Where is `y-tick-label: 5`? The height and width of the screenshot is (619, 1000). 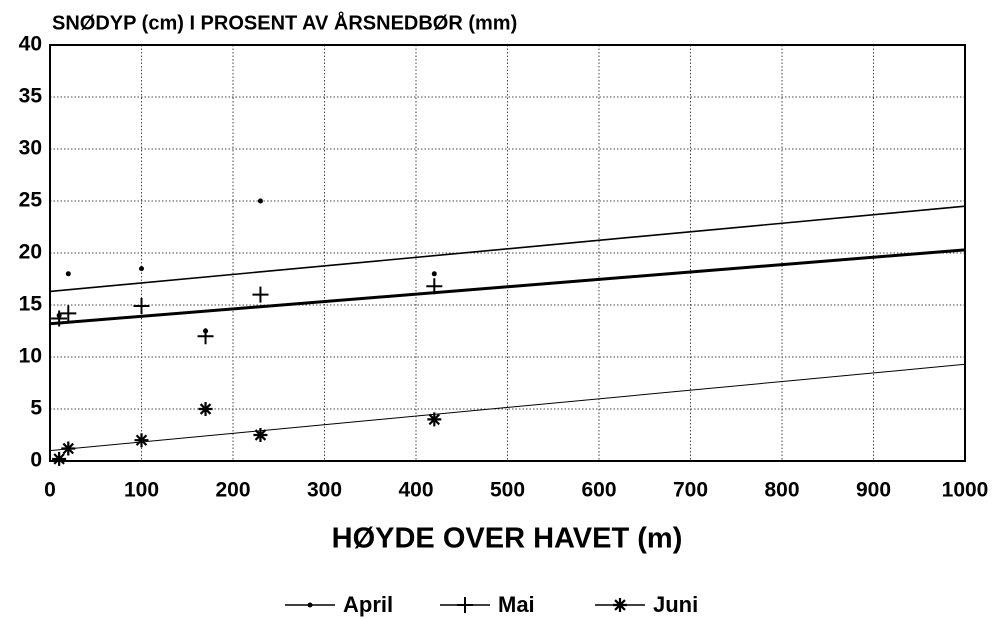 y-tick-label: 5 is located at coordinates (36, 408).